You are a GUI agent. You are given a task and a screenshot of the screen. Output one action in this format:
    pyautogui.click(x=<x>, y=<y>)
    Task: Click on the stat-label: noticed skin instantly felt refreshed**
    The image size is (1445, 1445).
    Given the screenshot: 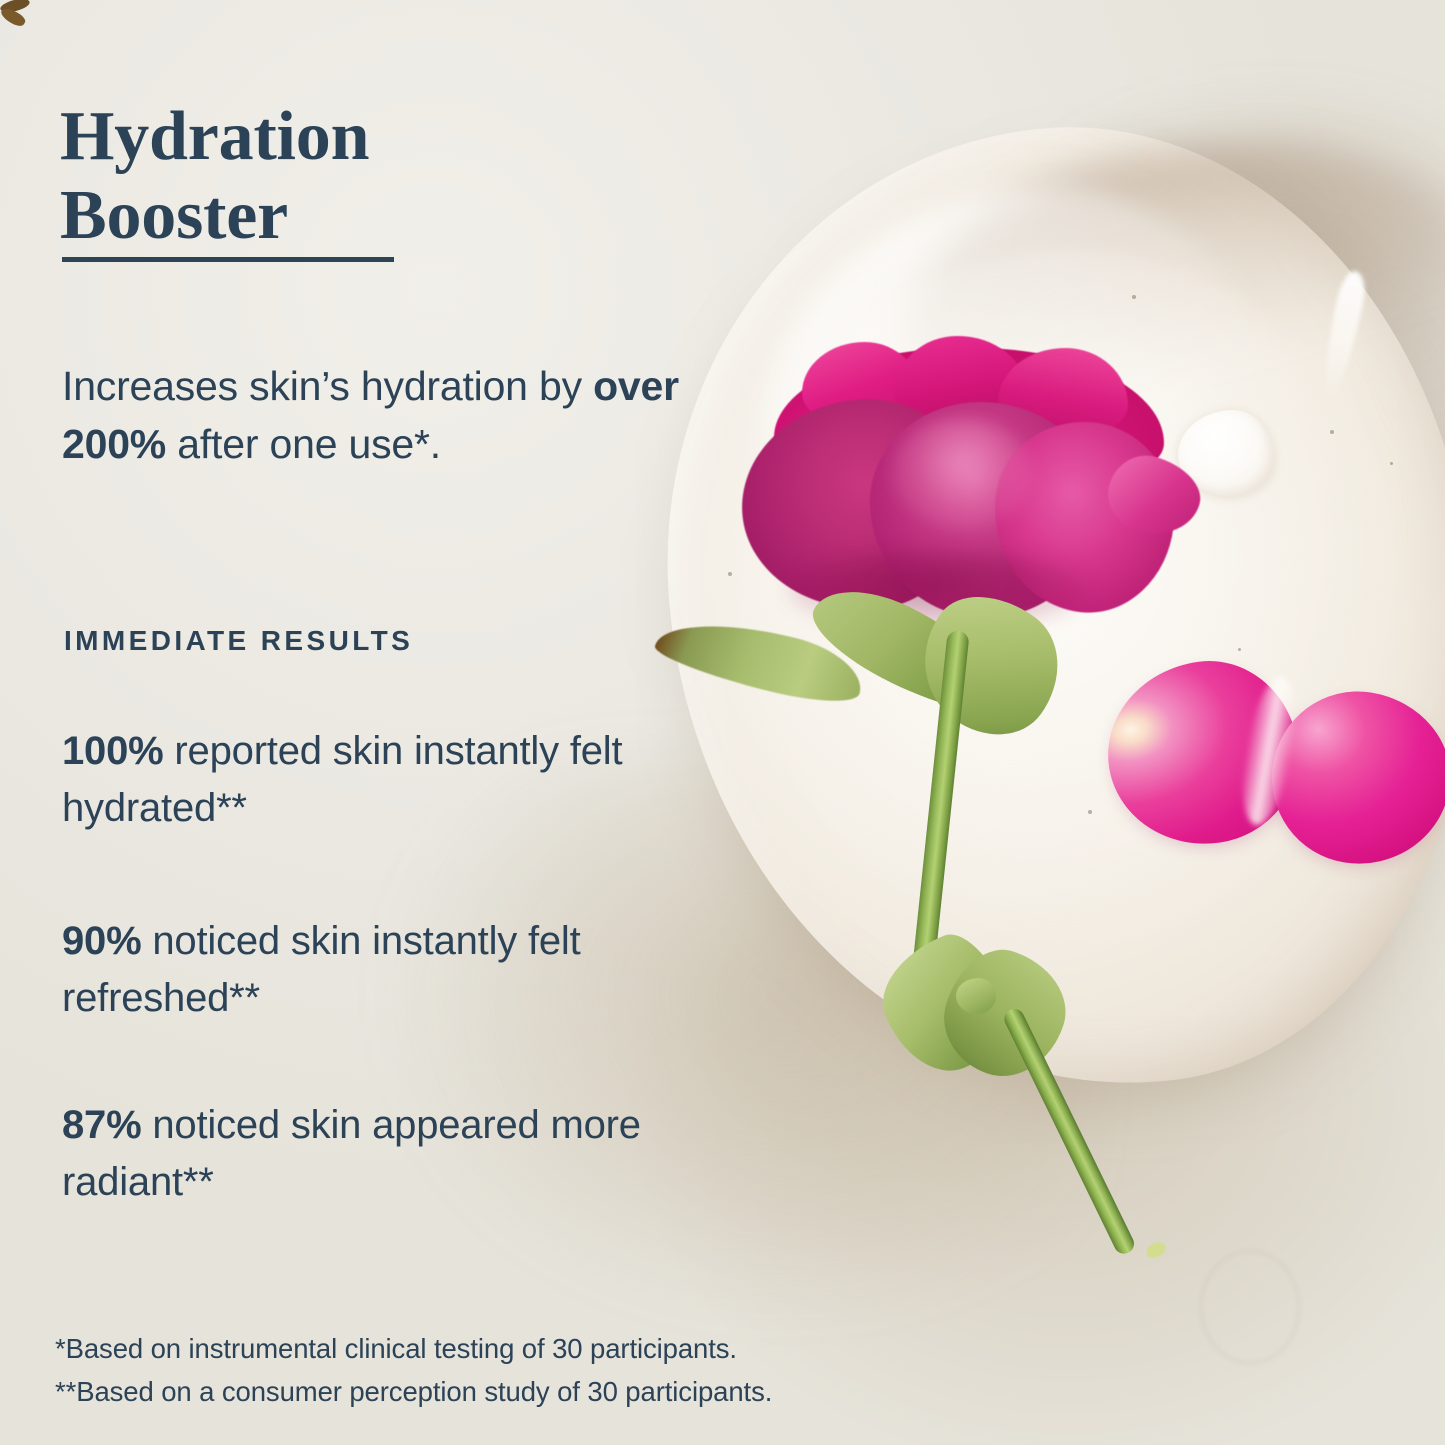 What is the action you would take?
    pyautogui.click(x=321, y=969)
    